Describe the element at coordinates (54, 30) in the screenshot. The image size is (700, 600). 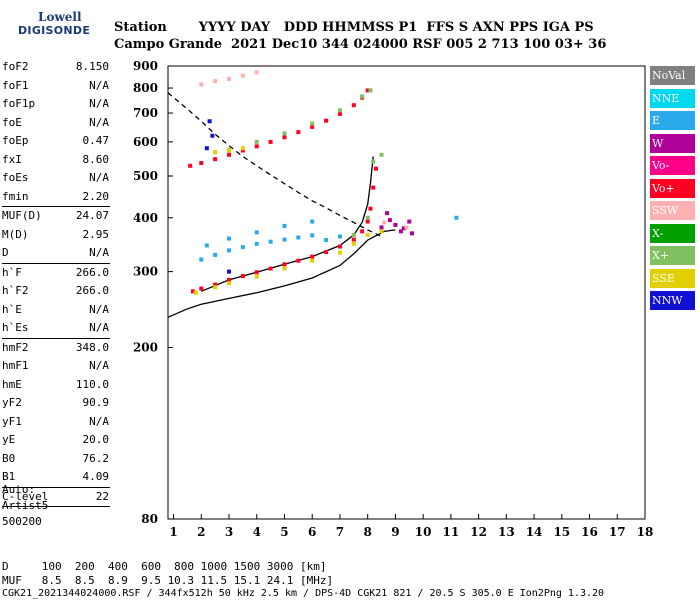
I see `logo-line2: DIGISONDE` at that location.